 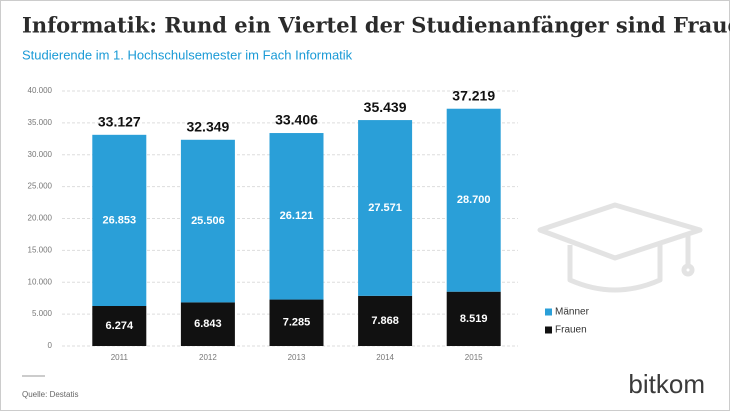 What do you see at coordinates (50, 345) in the screenshot?
I see `y-tick-label: 0` at bounding box center [50, 345].